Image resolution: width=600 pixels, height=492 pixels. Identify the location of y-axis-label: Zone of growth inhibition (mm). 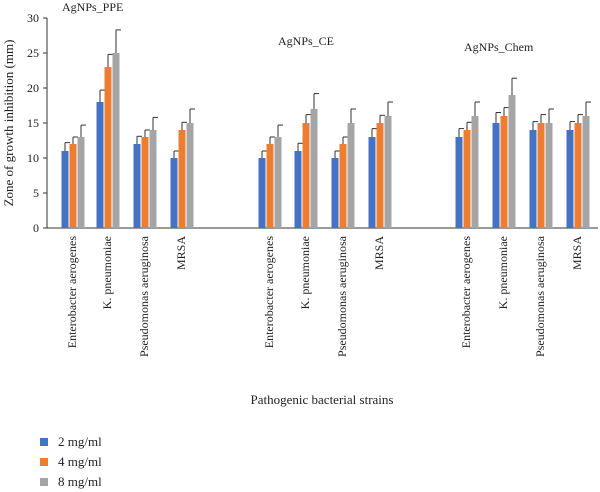
(8, 123).